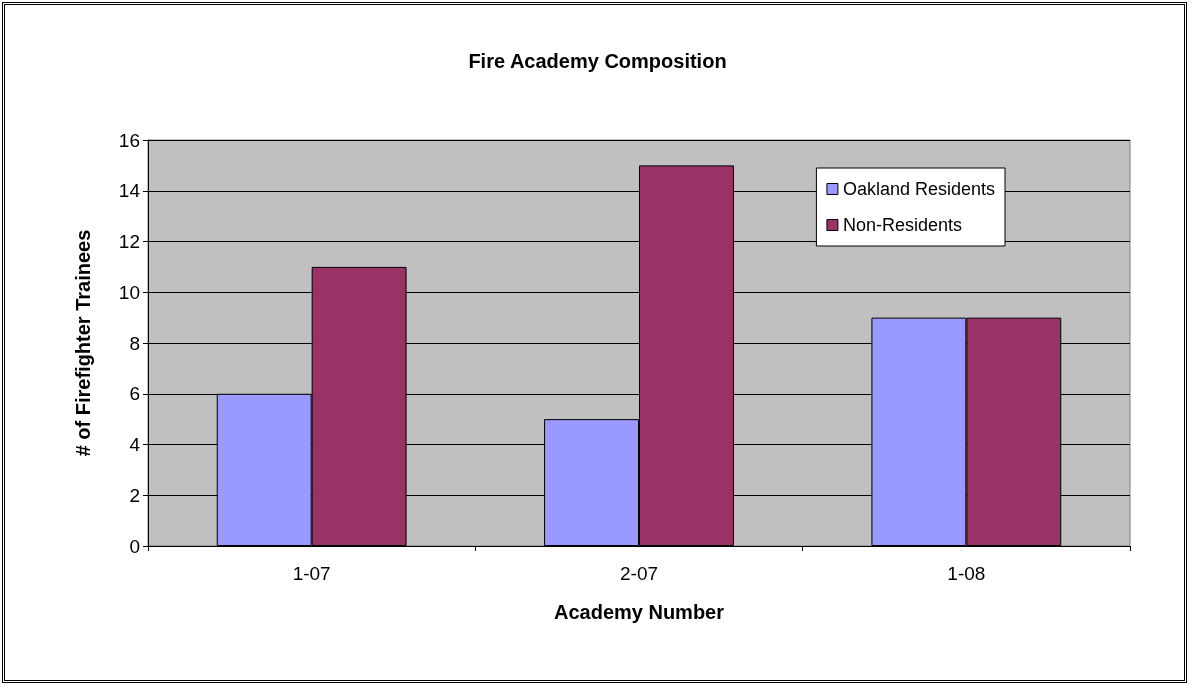 The image size is (1195, 691). I want to click on legend-label: Non-Residents, so click(902, 225).